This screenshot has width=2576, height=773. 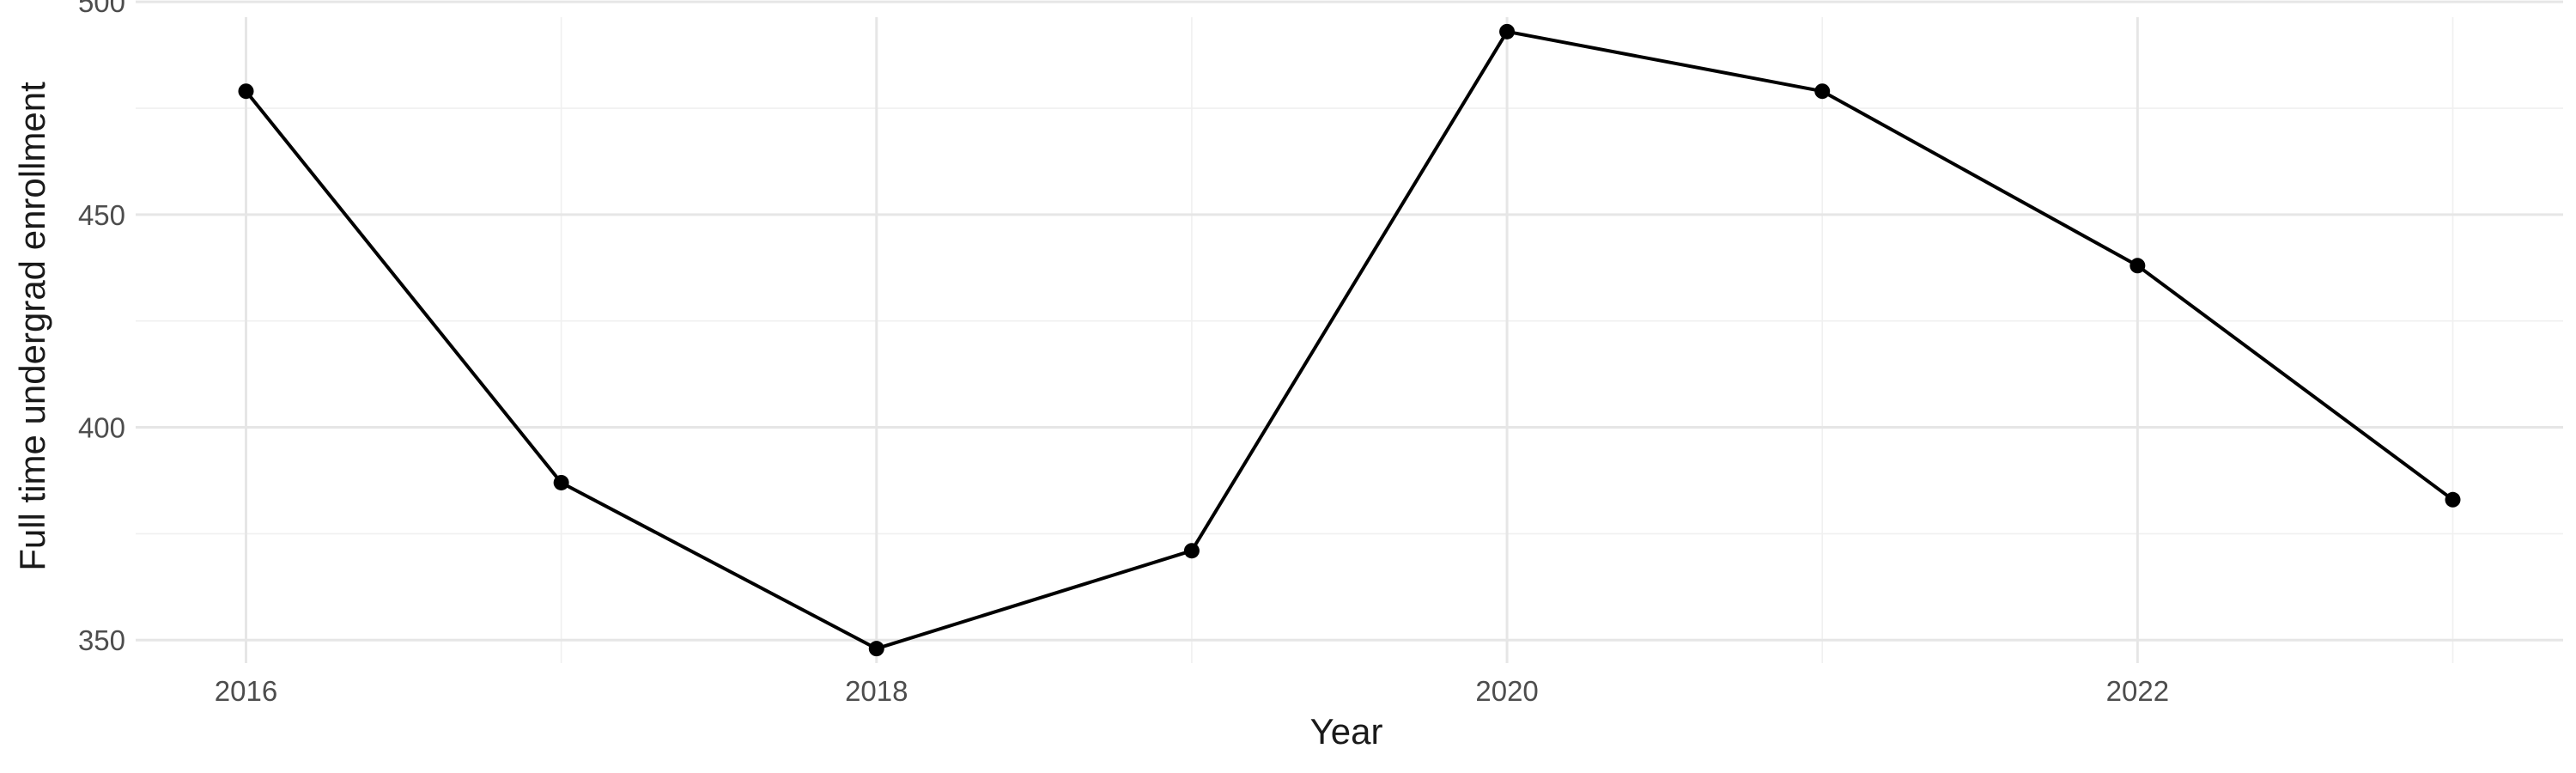 What do you see at coordinates (32, 326) in the screenshot?
I see `y-axis-title: Full time undergrad enrollment` at bounding box center [32, 326].